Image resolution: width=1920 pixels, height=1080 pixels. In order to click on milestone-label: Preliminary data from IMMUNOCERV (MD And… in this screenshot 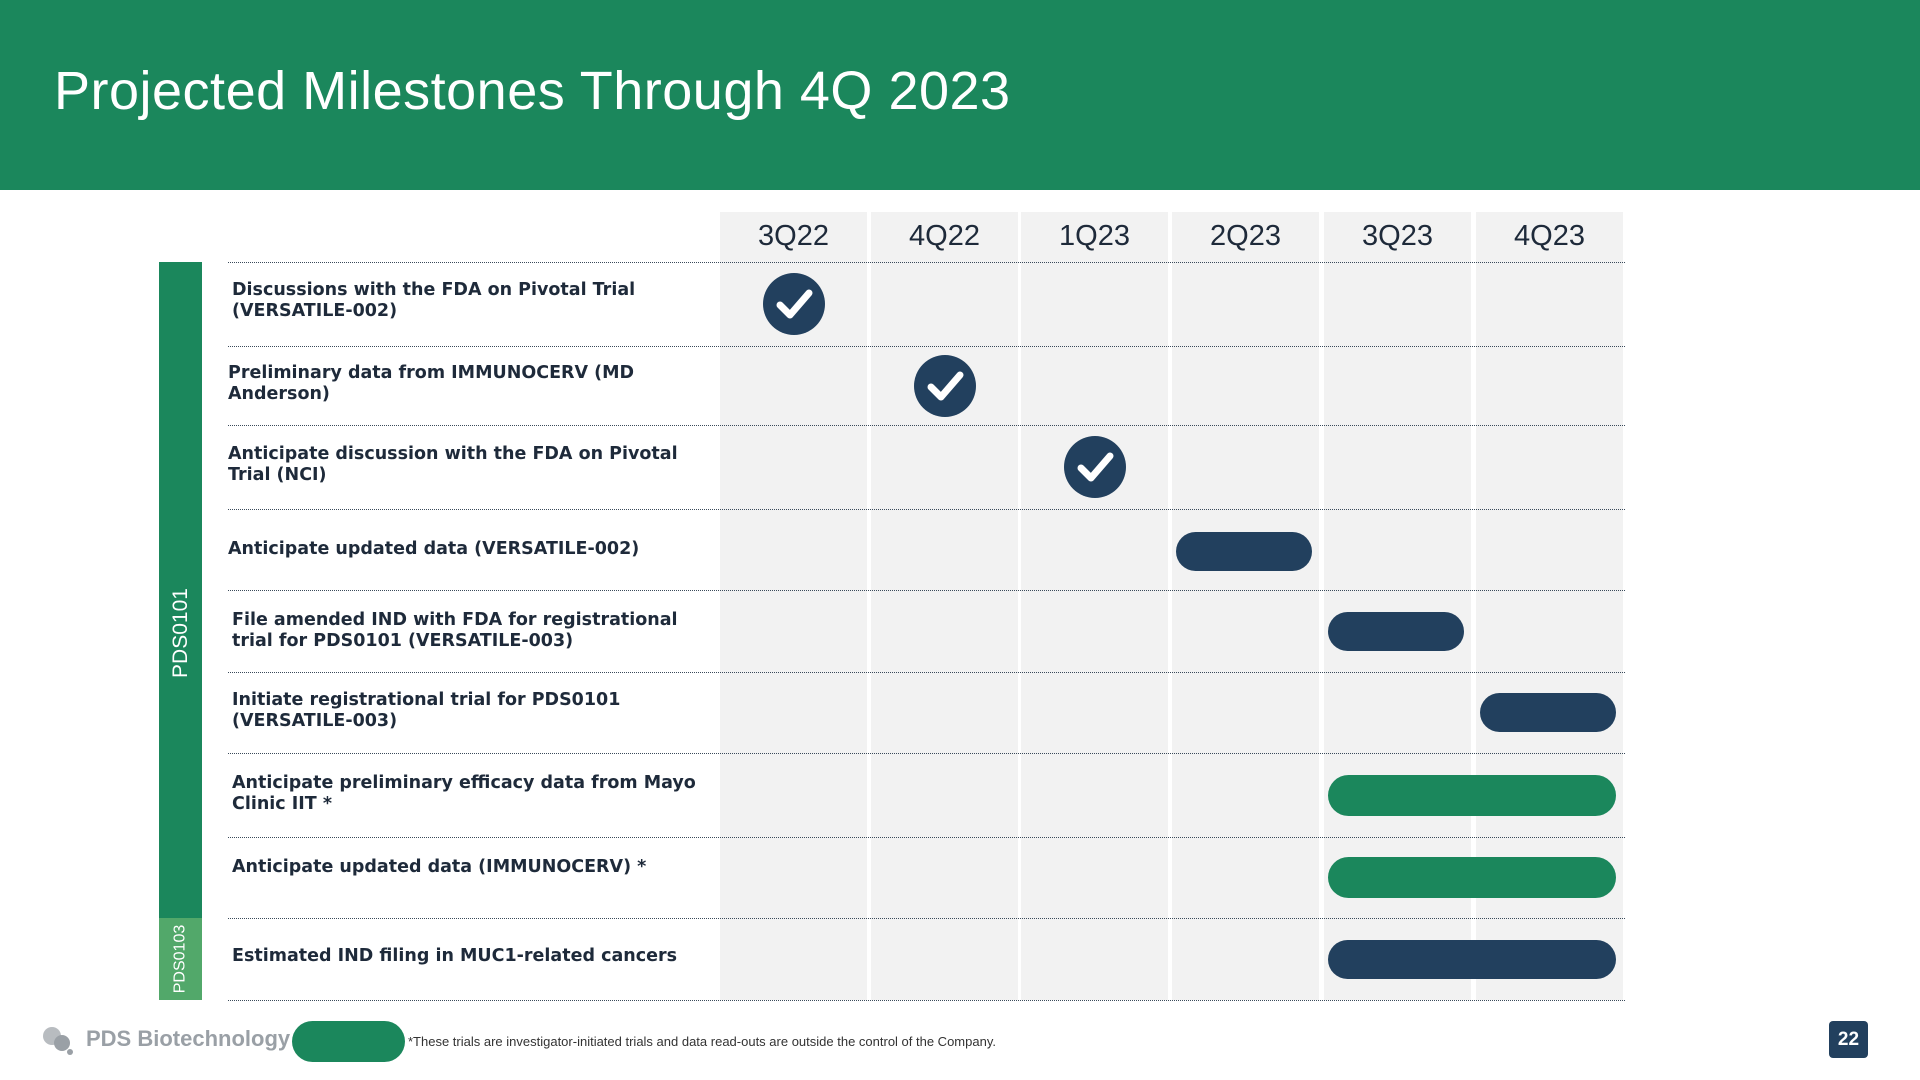, I will do `click(431, 383)`.